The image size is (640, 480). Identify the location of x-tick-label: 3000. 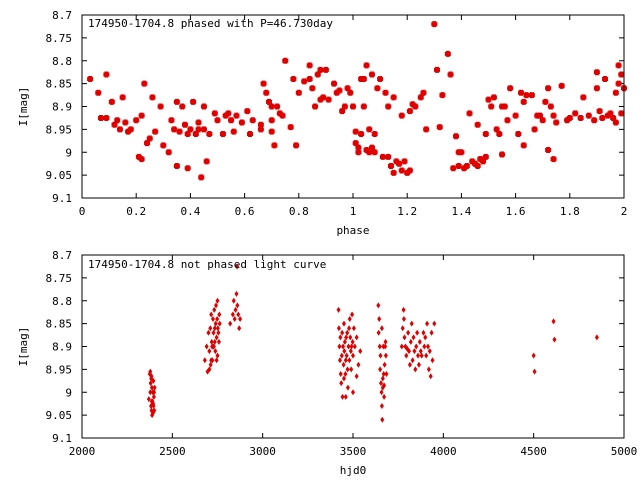
(262, 451).